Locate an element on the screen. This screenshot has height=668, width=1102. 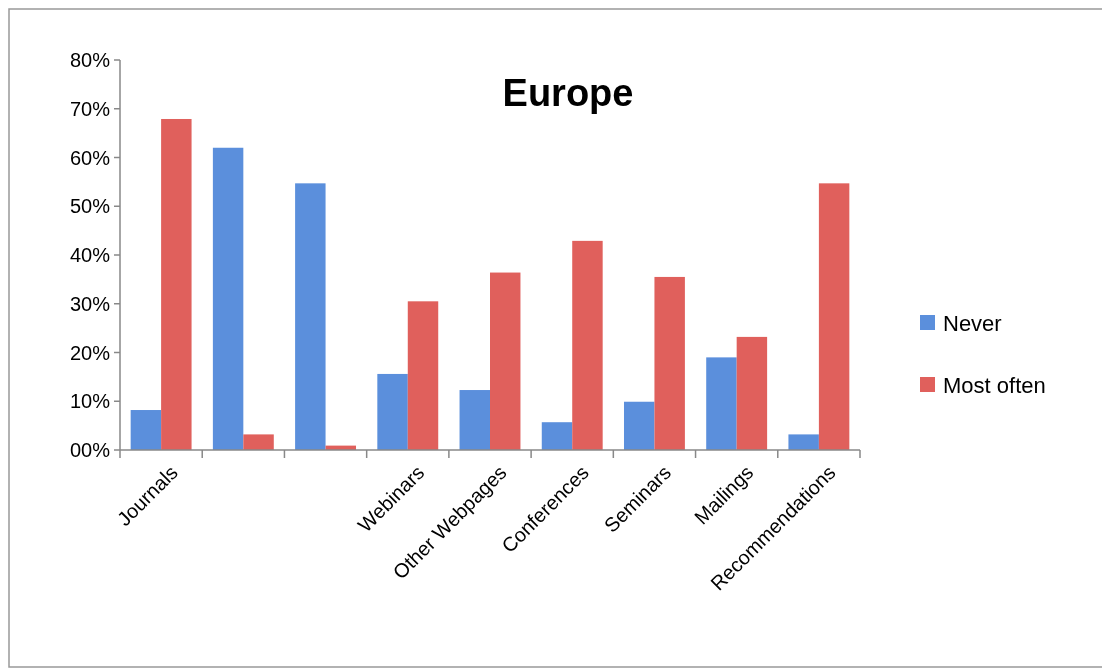
y-tick-label: 80% is located at coordinates (90, 60).